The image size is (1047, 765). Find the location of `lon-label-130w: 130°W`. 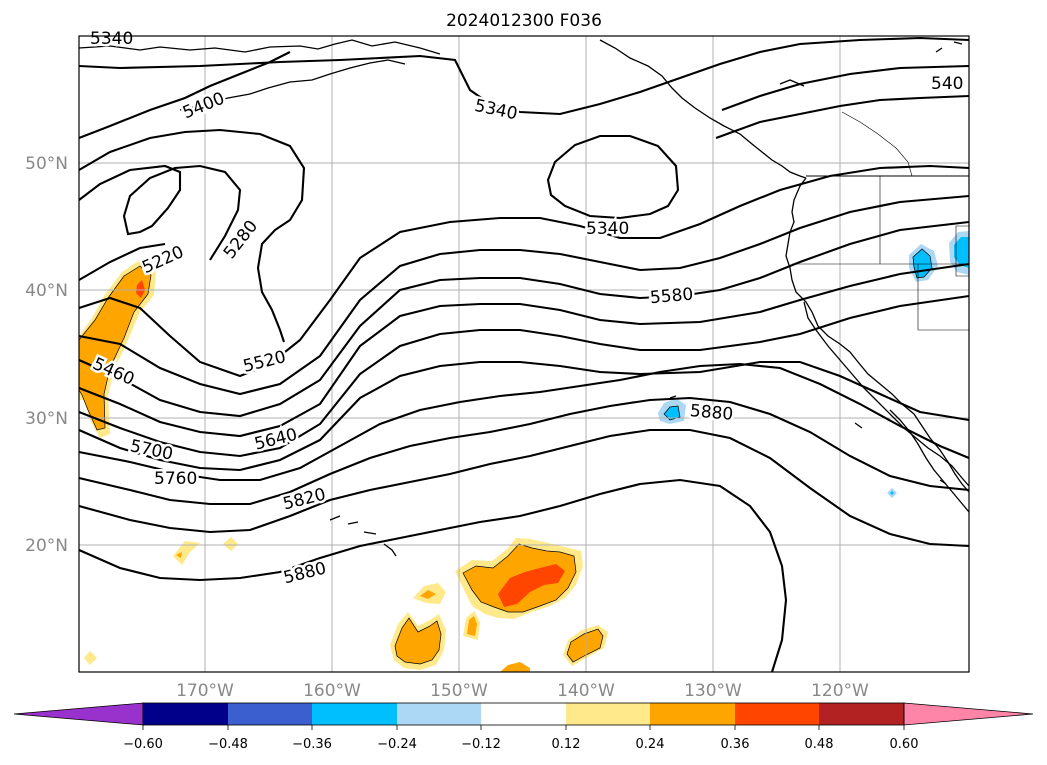

lon-label-130w: 130°W is located at coordinates (713, 691).